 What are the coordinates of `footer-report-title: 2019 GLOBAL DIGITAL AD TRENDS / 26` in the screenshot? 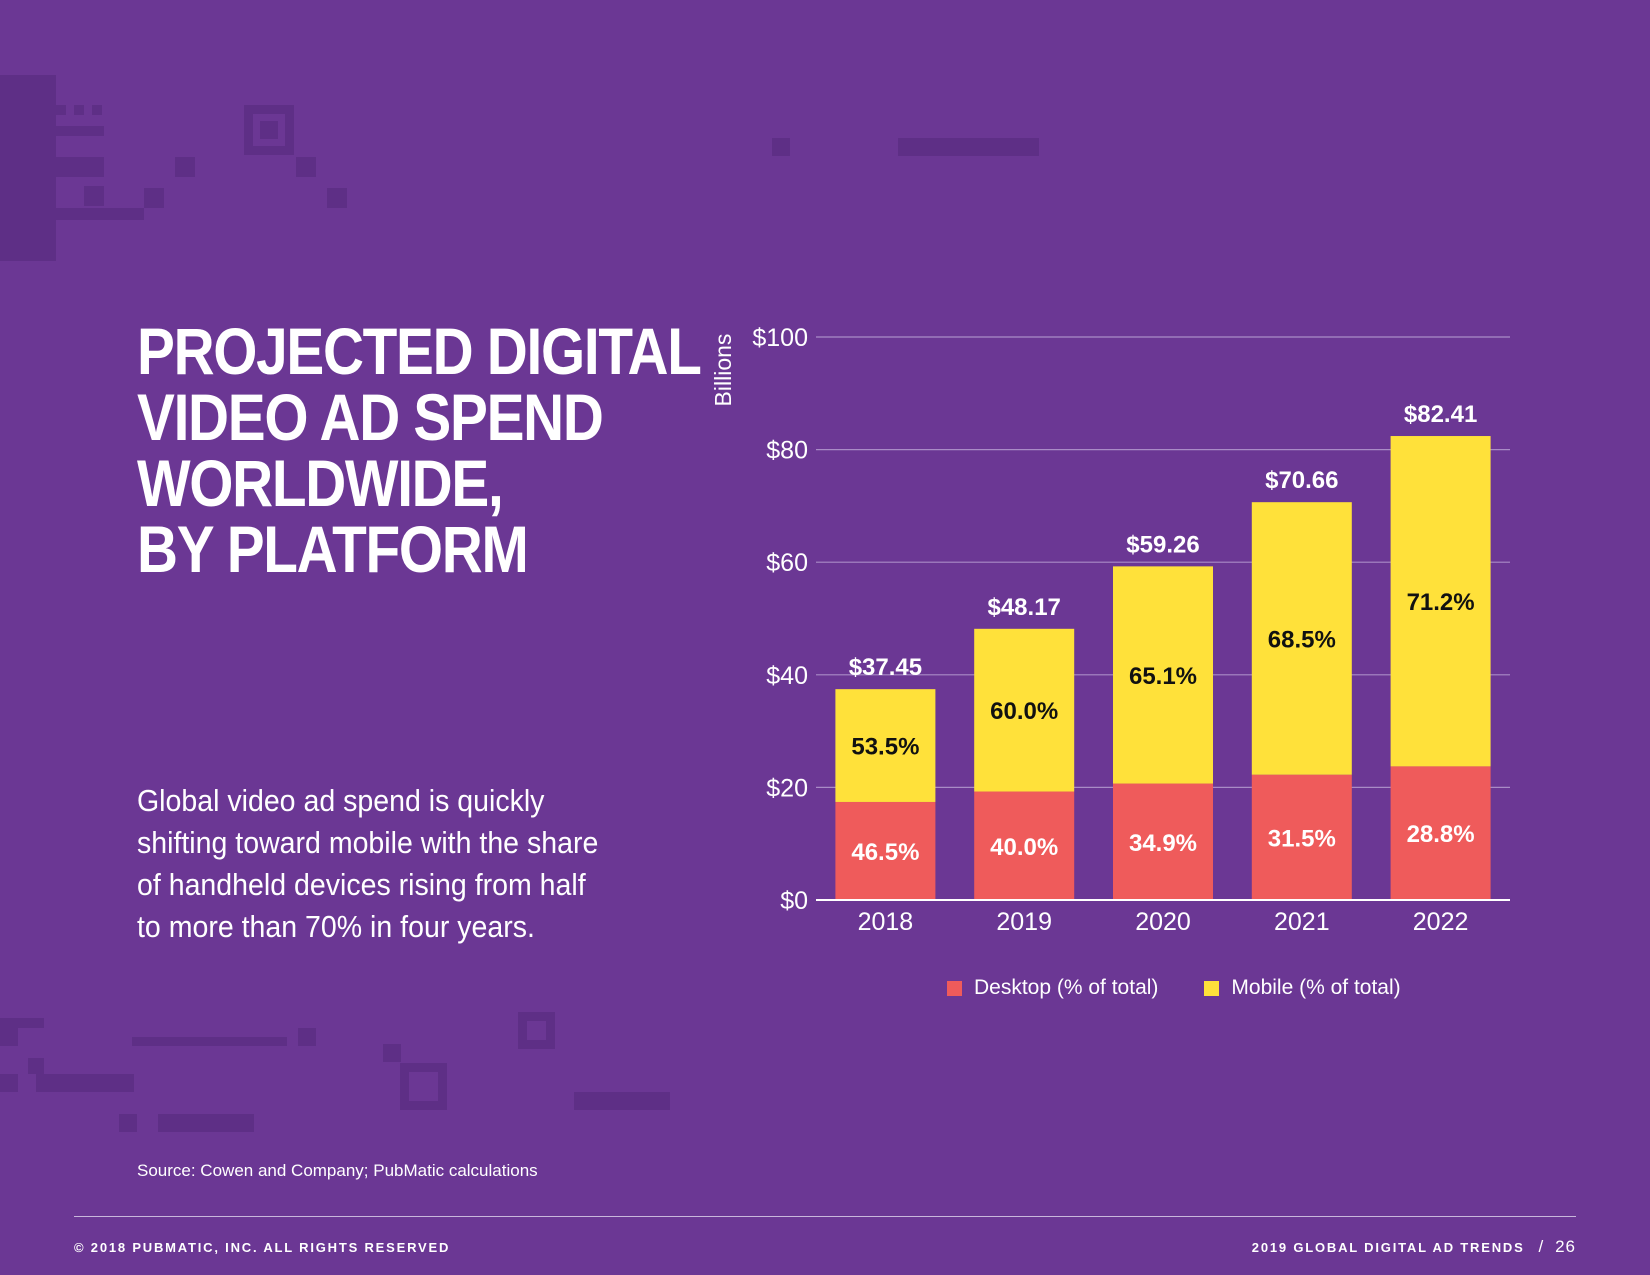 It's located at (1414, 1247).